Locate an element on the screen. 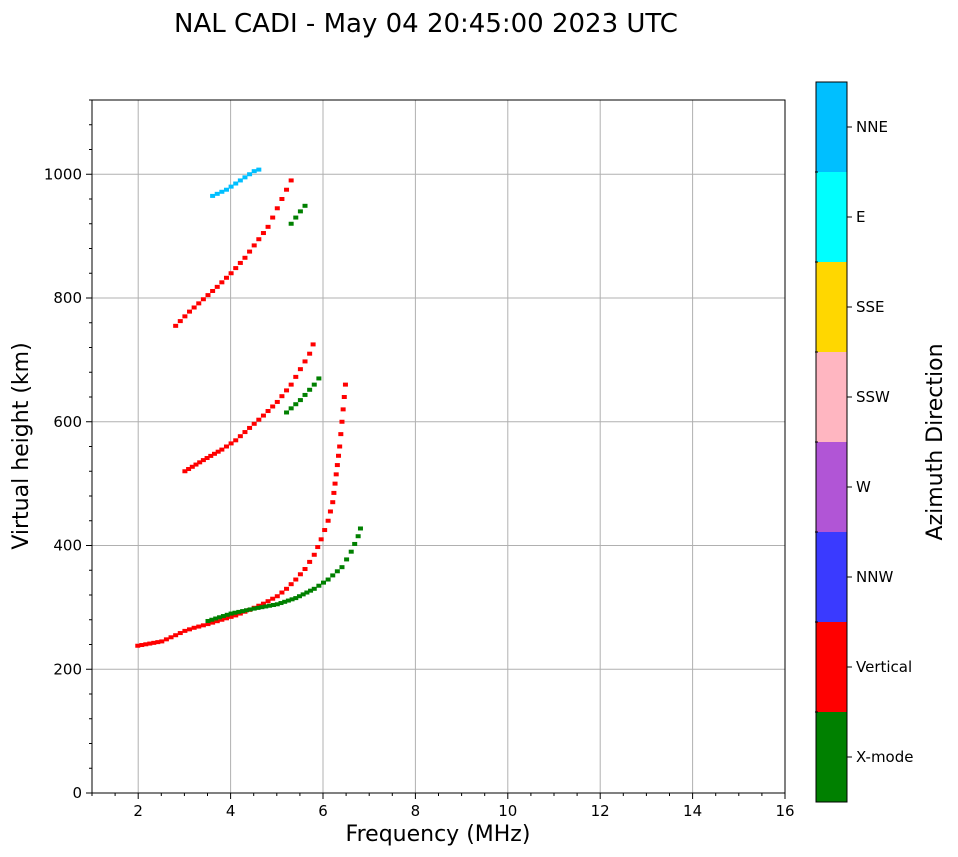 Image resolution: width=958 pixels, height=857 pixels. colorbar-tick-label: W is located at coordinates (863, 487).